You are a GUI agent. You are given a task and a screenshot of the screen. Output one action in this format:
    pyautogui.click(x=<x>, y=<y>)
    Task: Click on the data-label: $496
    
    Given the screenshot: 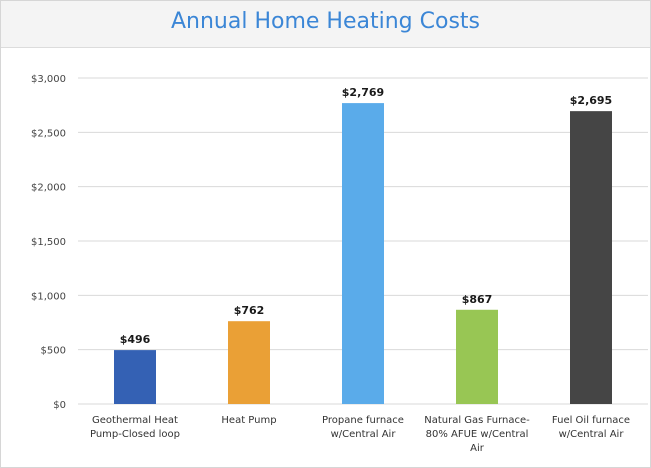 What is the action you would take?
    pyautogui.click(x=135, y=339)
    